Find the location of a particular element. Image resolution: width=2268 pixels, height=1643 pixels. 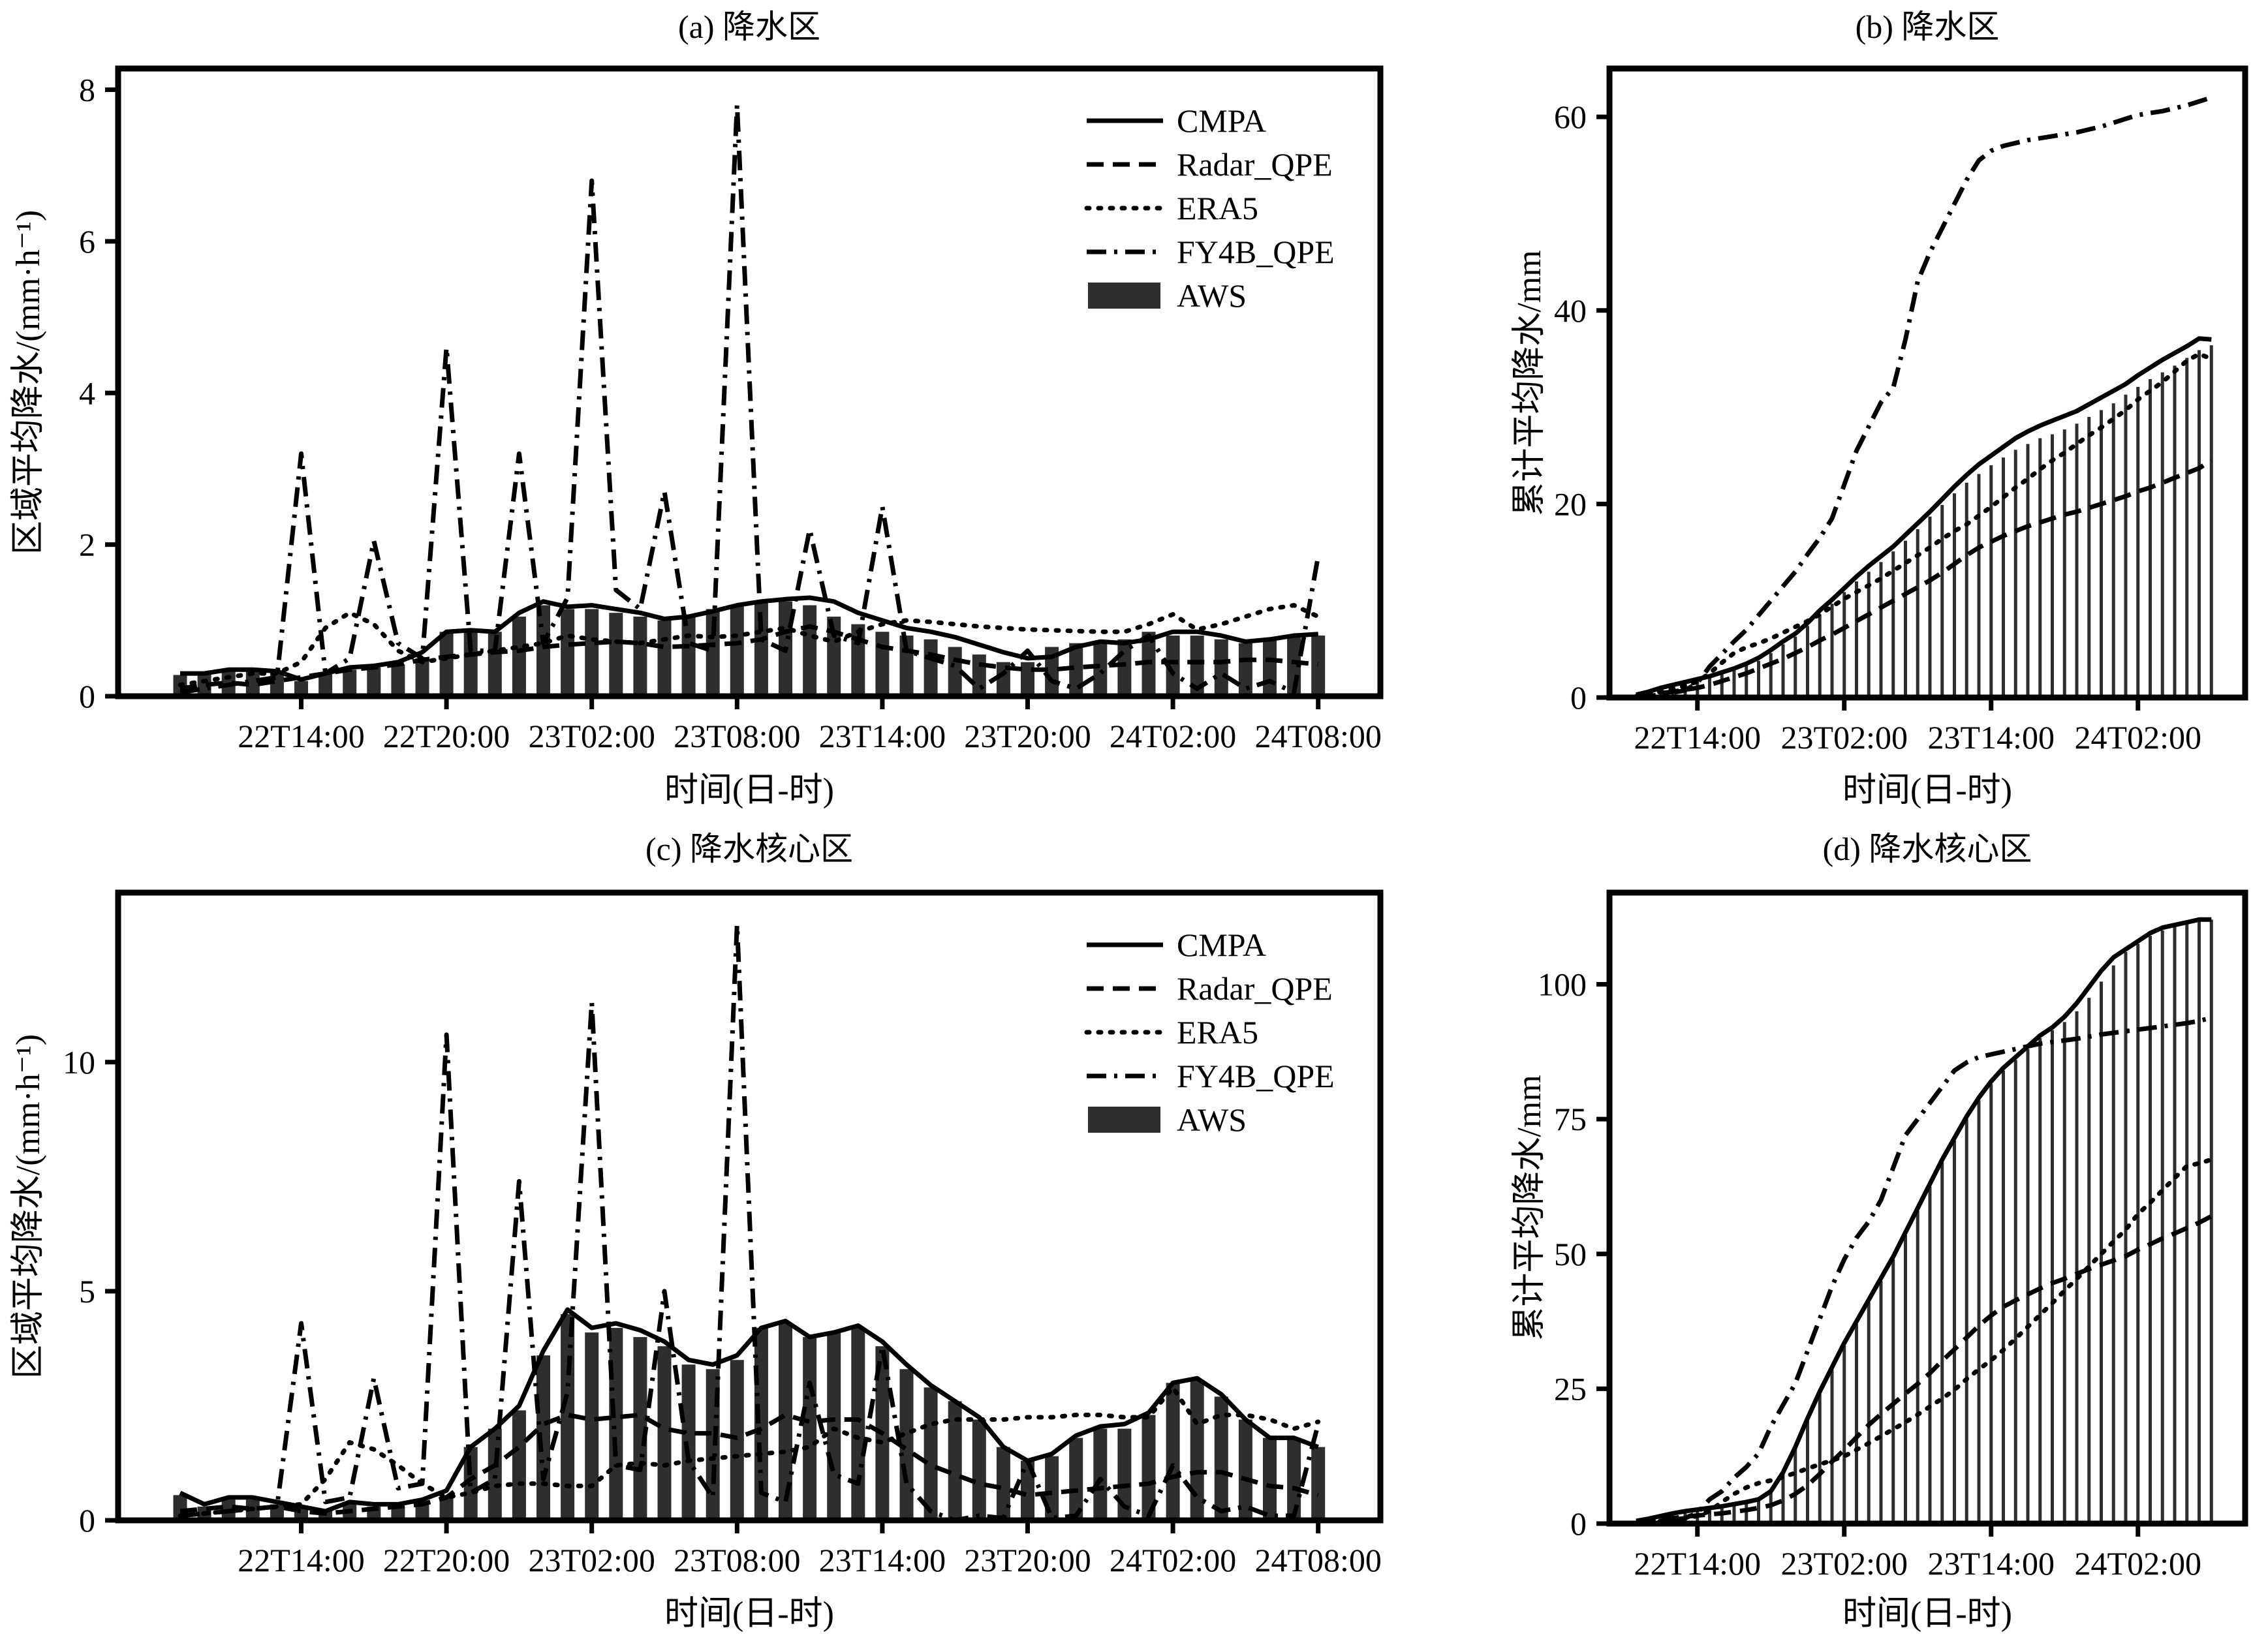

y-axis-label: 累计平均降水/mm is located at coordinates (1530, 382).